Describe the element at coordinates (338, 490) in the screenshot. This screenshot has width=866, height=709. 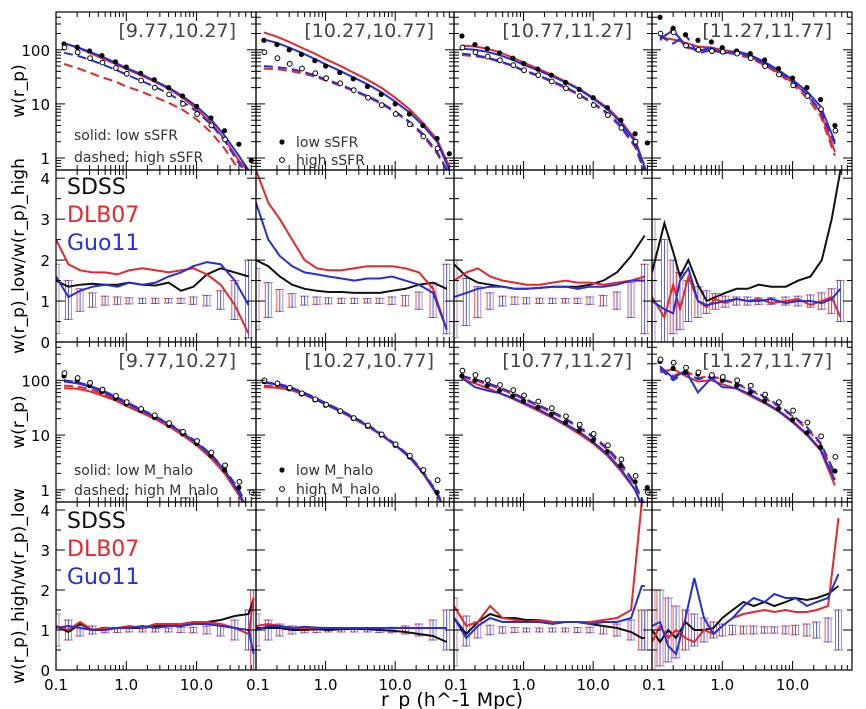
I see `legend-high-label: high M_halo` at that location.